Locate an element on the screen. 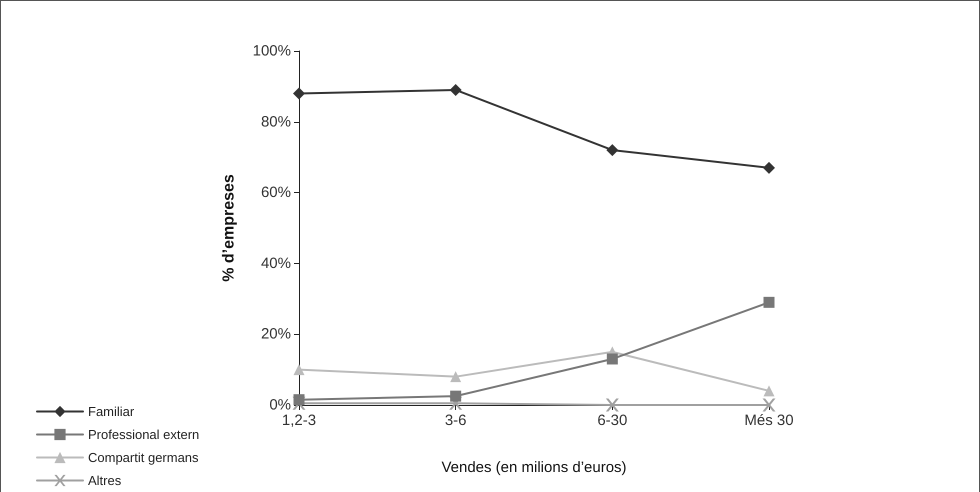  y-tick-label: 0% is located at coordinates (280, 405).